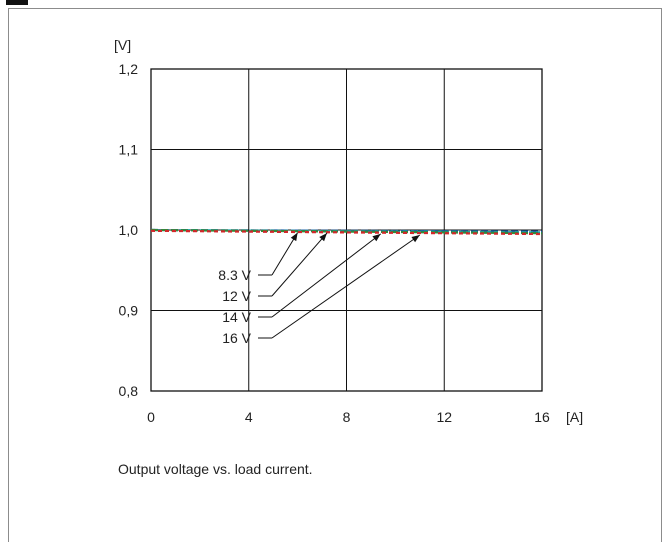  What do you see at coordinates (129, 69) in the screenshot?
I see `y-tick-label: 1,2` at bounding box center [129, 69].